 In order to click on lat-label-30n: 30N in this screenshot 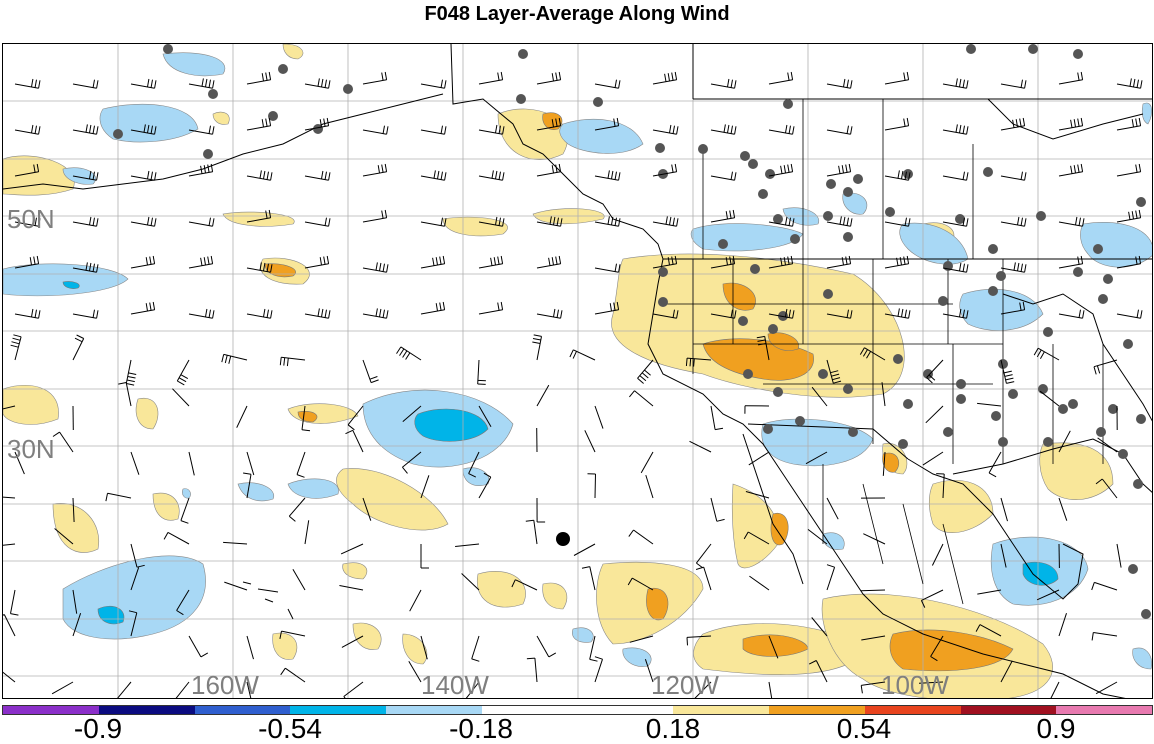, I will do `click(31, 449)`.